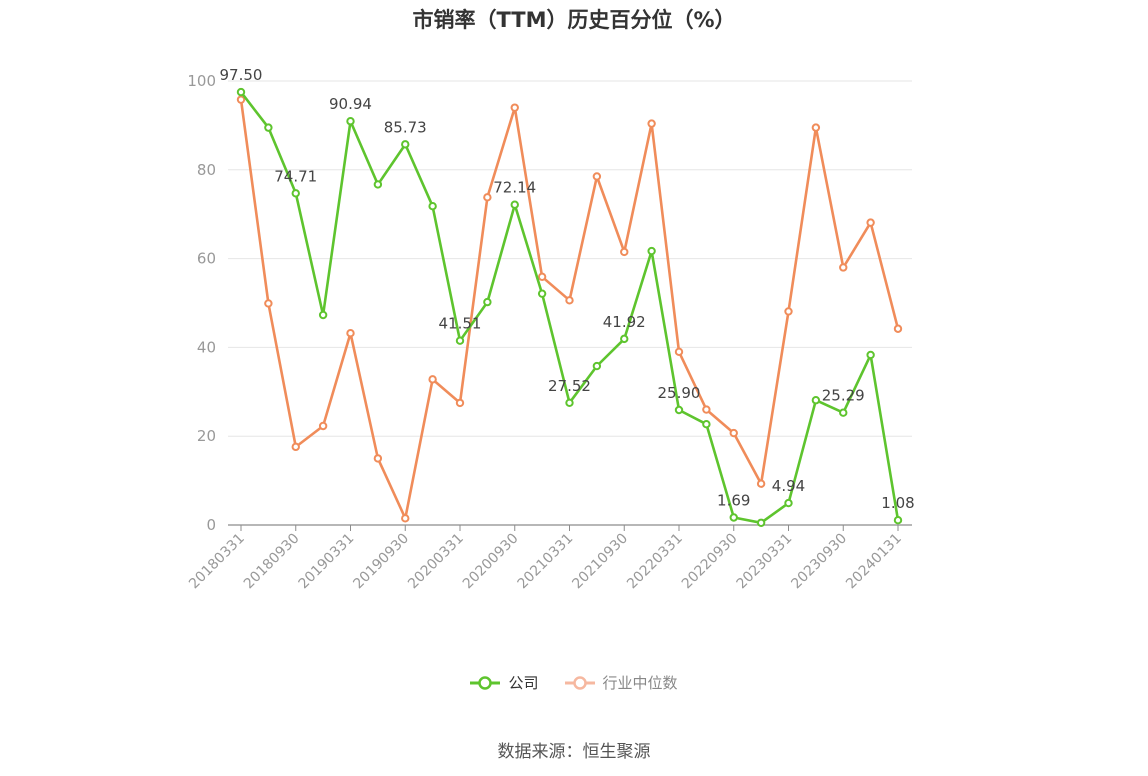 This screenshot has height=776, width=1148. What do you see at coordinates (381, 562) in the screenshot?
I see `x-tick-label: 20190930` at bounding box center [381, 562].